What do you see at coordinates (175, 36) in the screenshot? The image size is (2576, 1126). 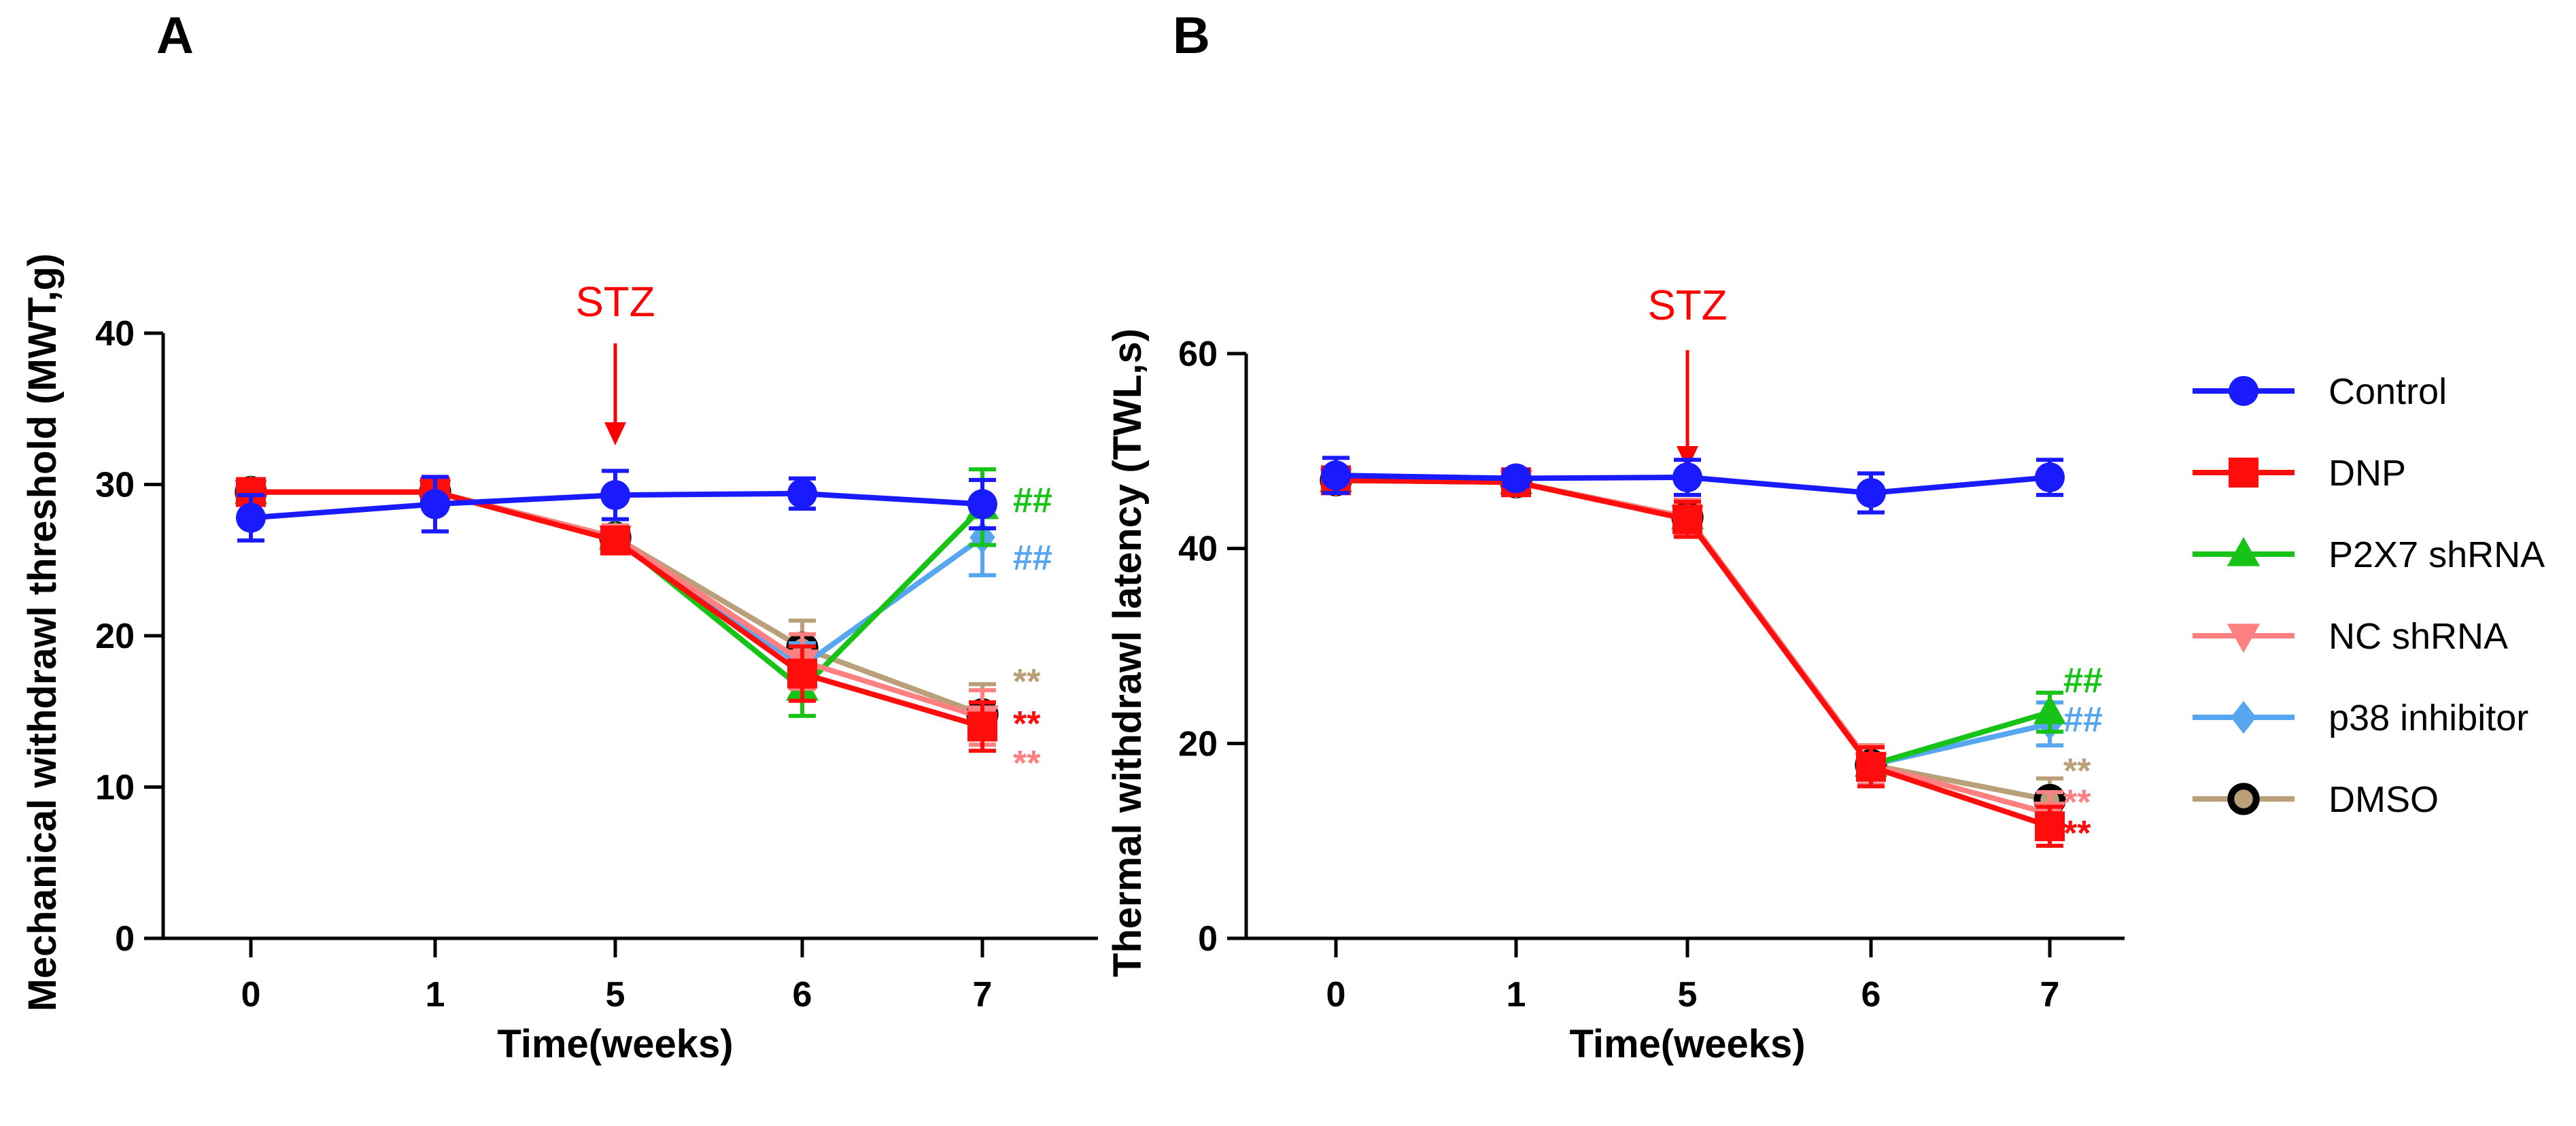 I see `panel-a-letter: A` at bounding box center [175, 36].